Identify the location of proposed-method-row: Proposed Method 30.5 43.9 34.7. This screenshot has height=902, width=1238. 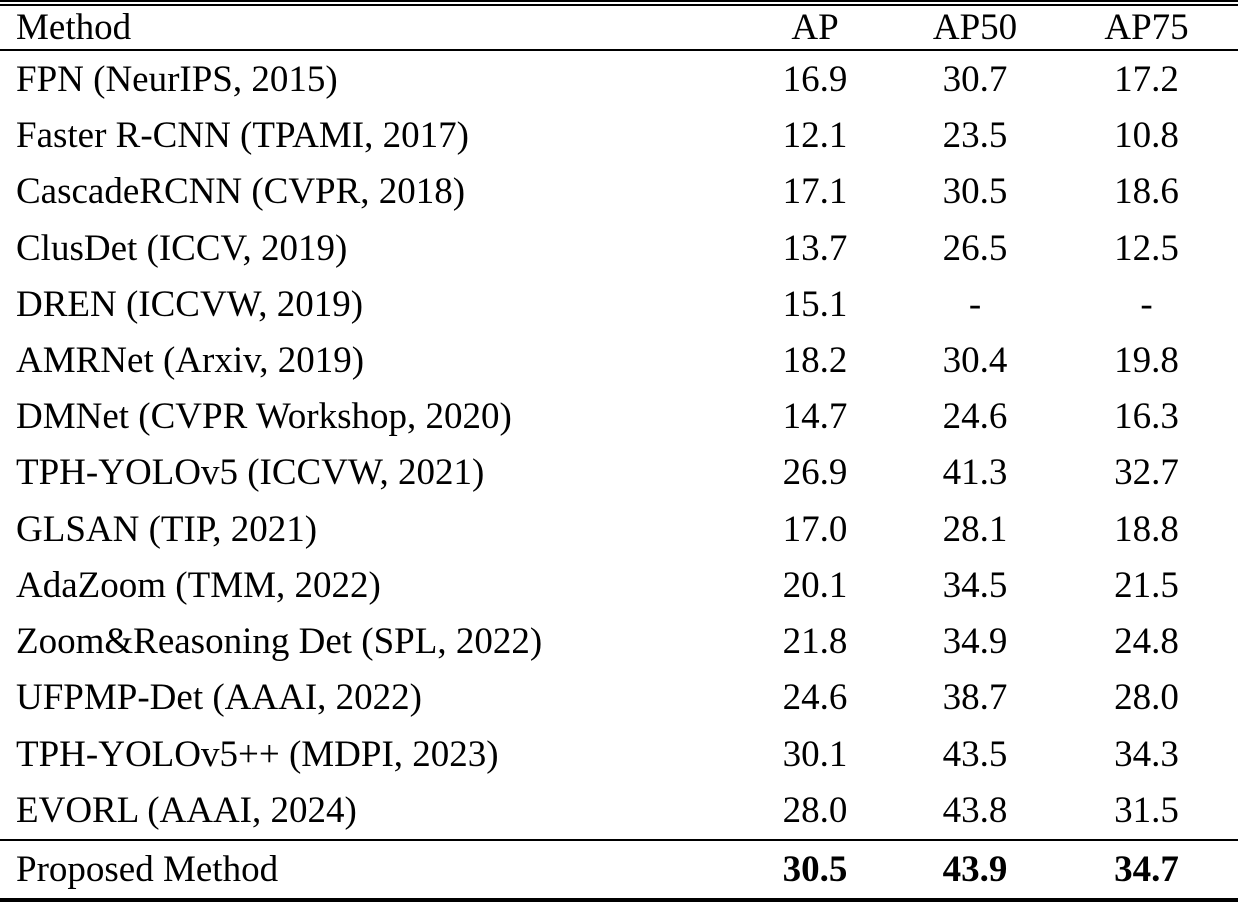
(619, 869).